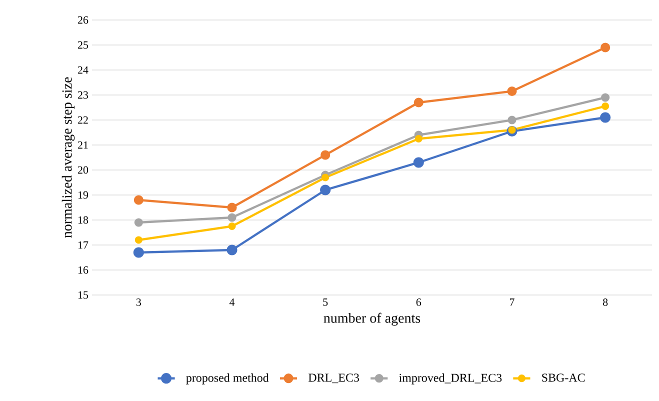  What do you see at coordinates (605, 302) in the screenshot?
I see `x-tick-label: 8` at bounding box center [605, 302].